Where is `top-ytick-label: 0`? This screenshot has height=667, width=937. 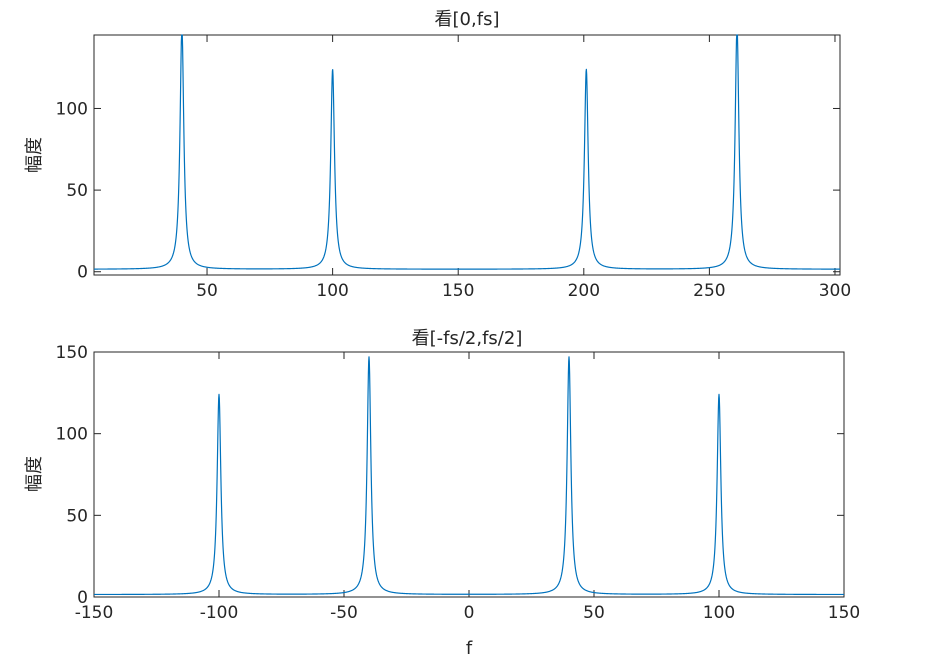
top-ytick-label: 0 is located at coordinates (82, 273).